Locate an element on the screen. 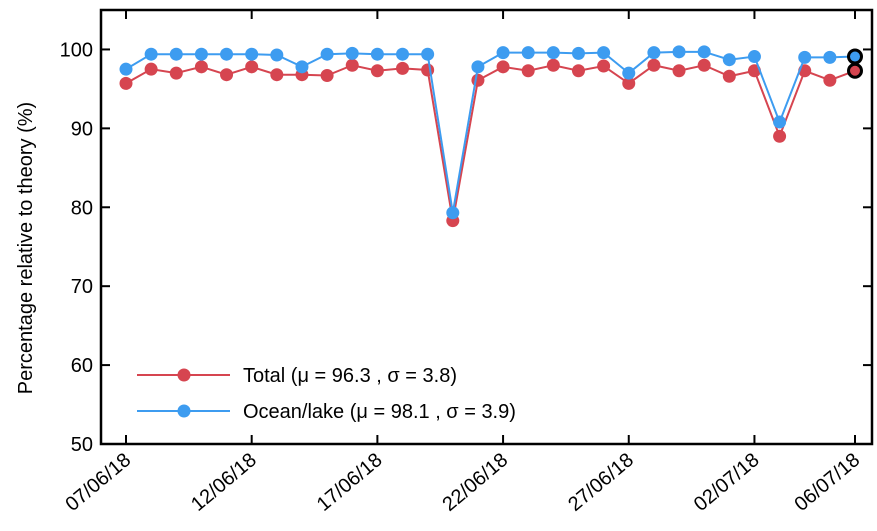 This screenshot has height=531, width=877. x-tick-label: 12/06/18 is located at coordinates (224, 482).